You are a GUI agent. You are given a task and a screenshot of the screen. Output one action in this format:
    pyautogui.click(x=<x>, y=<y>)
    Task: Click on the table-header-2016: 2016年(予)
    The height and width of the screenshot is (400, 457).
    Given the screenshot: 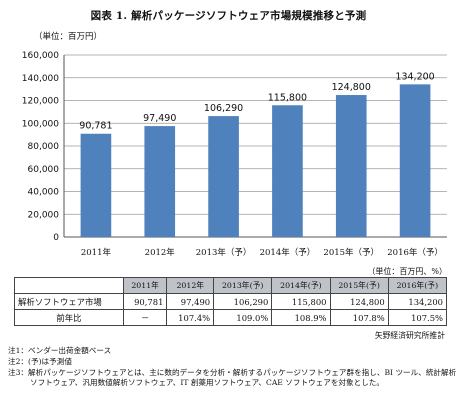 What is the action you would take?
    pyautogui.click(x=417, y=285)
    